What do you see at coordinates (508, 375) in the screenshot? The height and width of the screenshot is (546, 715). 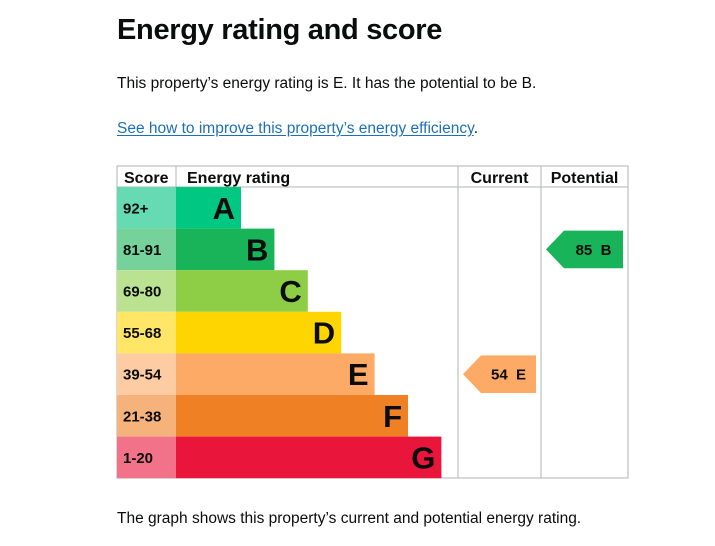 I see `current-rating-label: 54 E` at bounding box center [508, 375].